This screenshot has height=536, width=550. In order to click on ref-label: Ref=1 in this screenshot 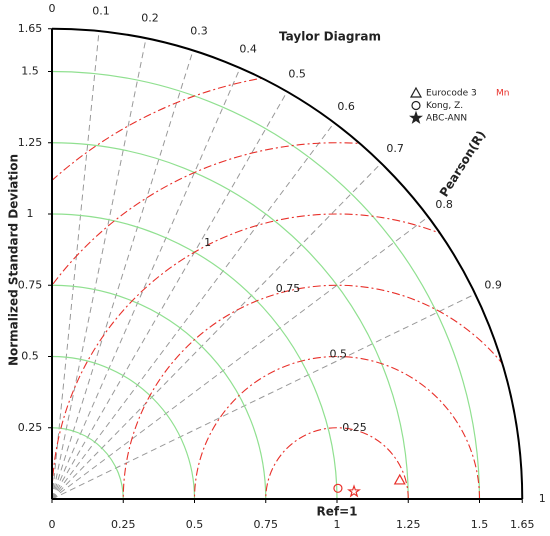, I will do `click(336, 512)`.